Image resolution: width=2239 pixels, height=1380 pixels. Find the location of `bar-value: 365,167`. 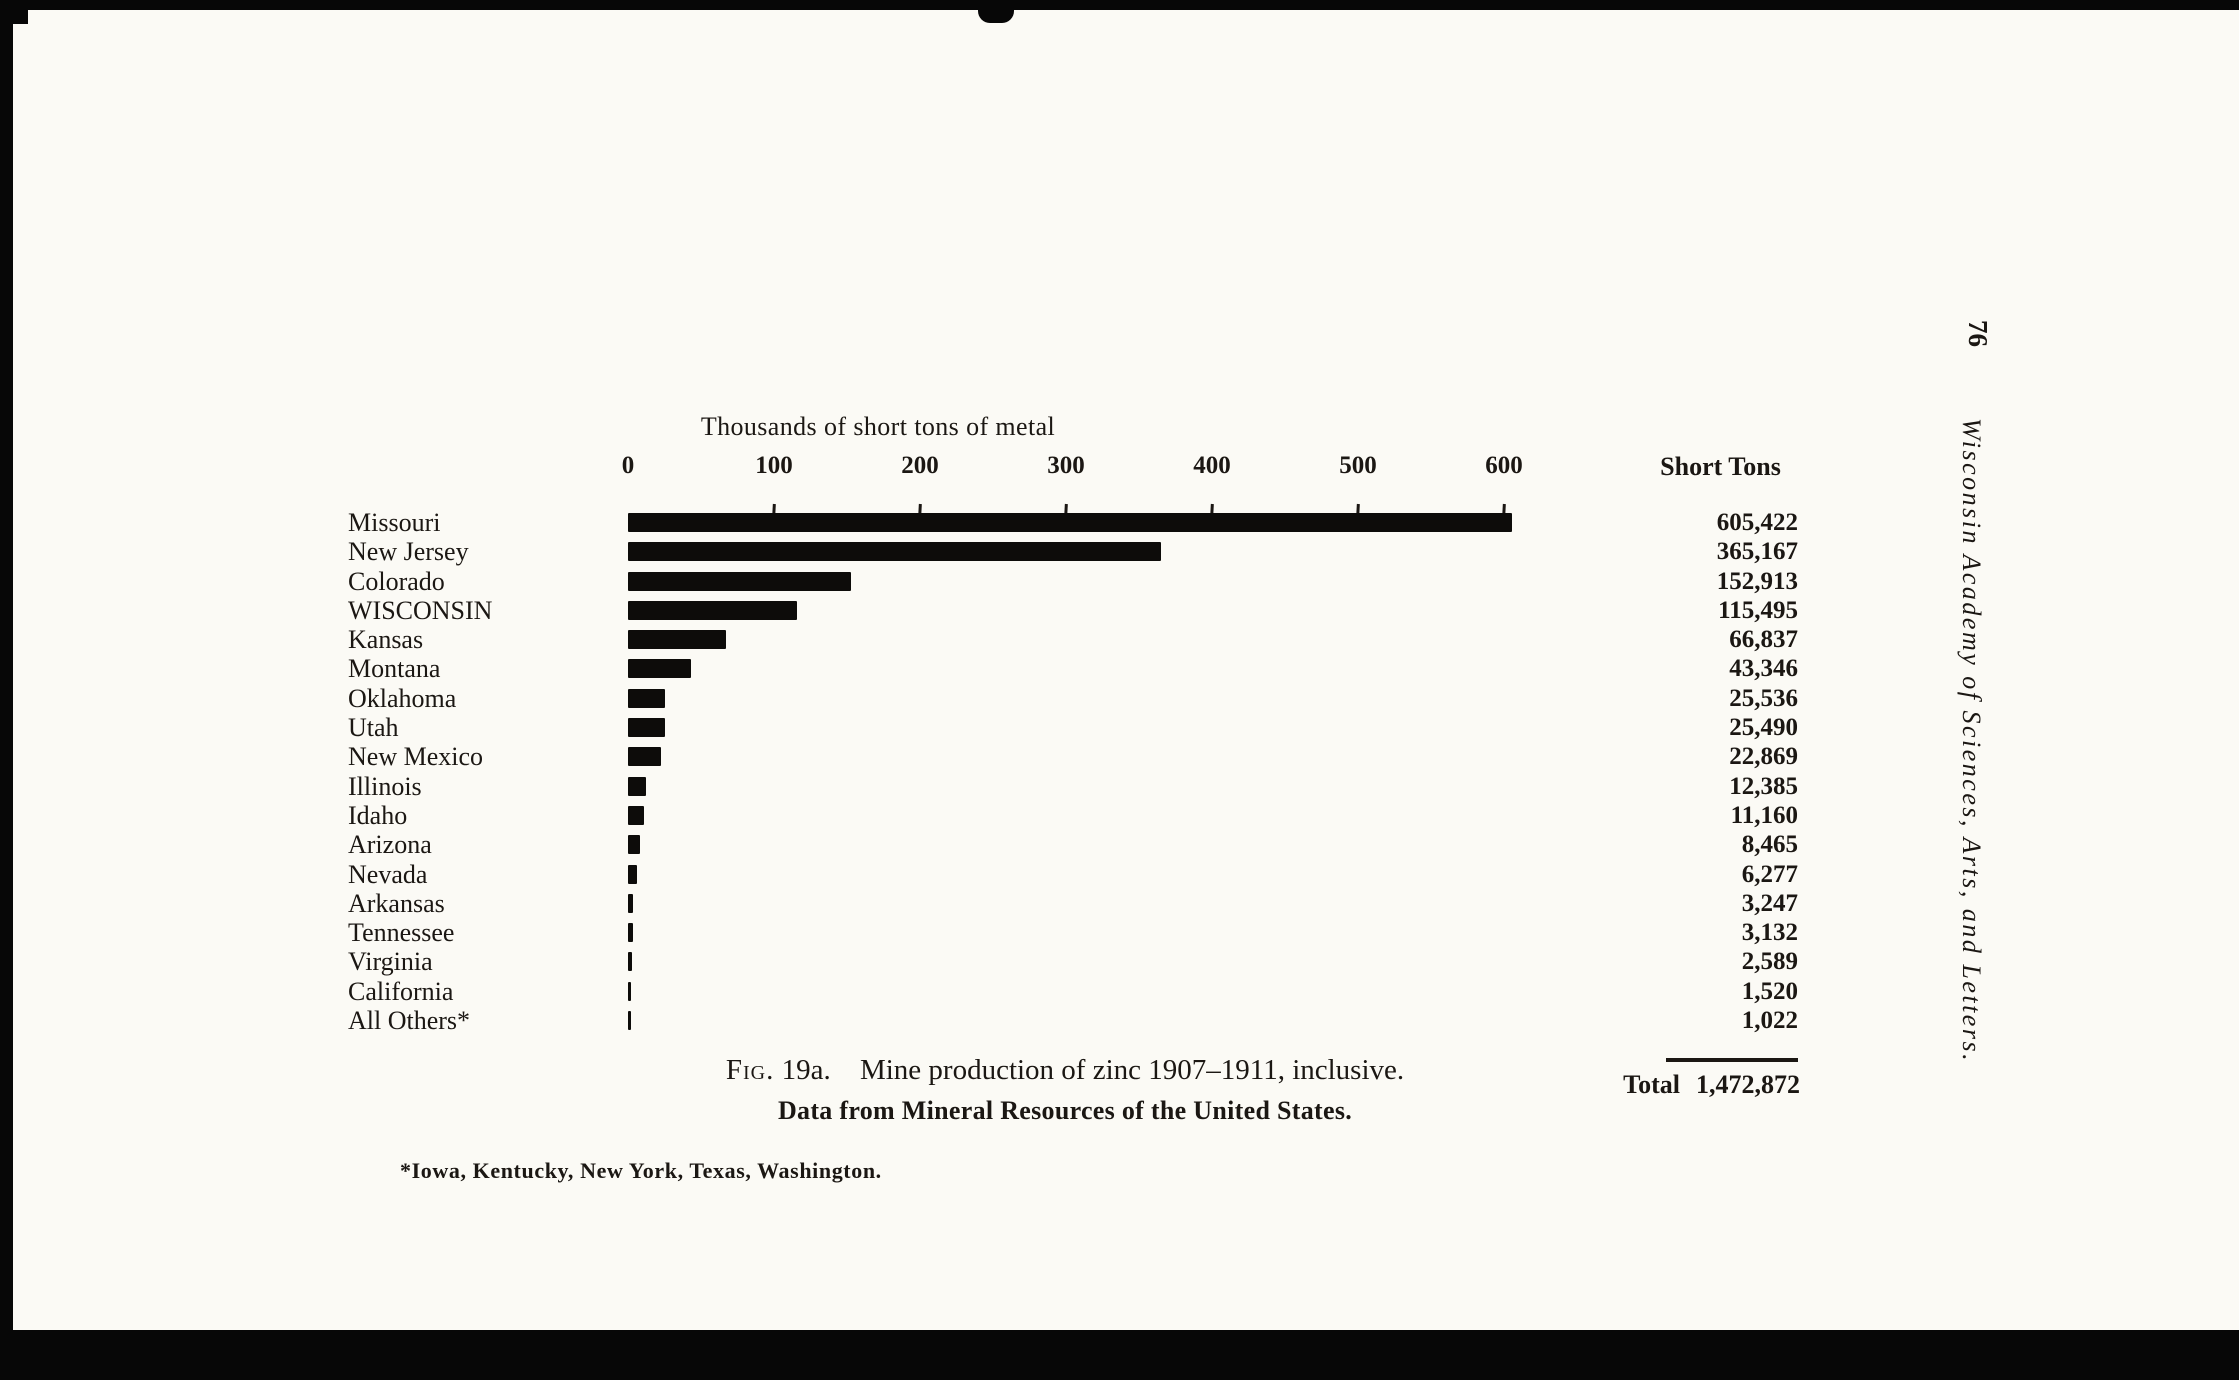

bar-value: 365,167 is located at coordinates (1757, 552).